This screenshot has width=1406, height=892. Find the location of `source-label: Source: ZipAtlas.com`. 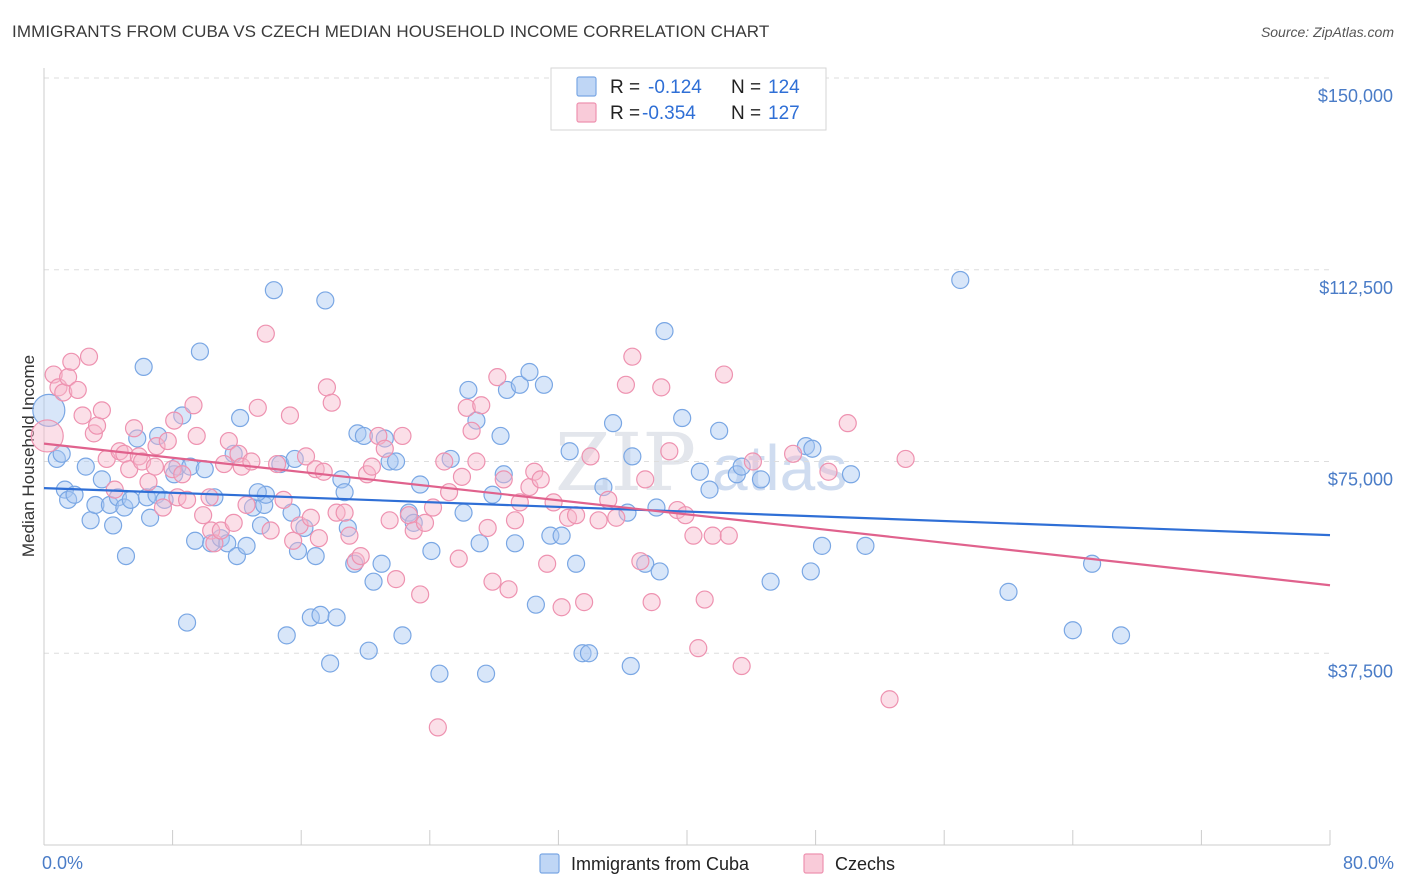

source-label: Source: ZipAtlas.com is located at coordinates (1327, 32).